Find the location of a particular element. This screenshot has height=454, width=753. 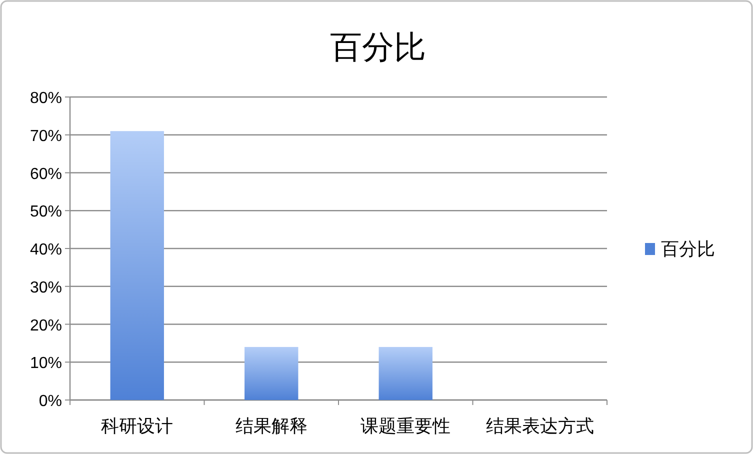

y-tick-label: 30% is located at coordinates (46, 287).